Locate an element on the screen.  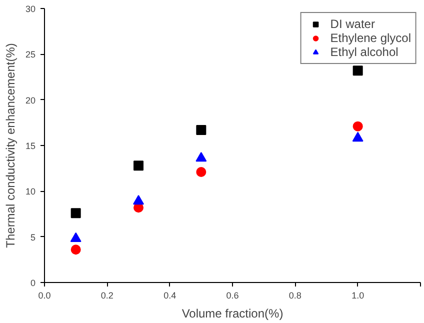
legend-label: Ethyl alcohol is located at coordinates (364, 52).